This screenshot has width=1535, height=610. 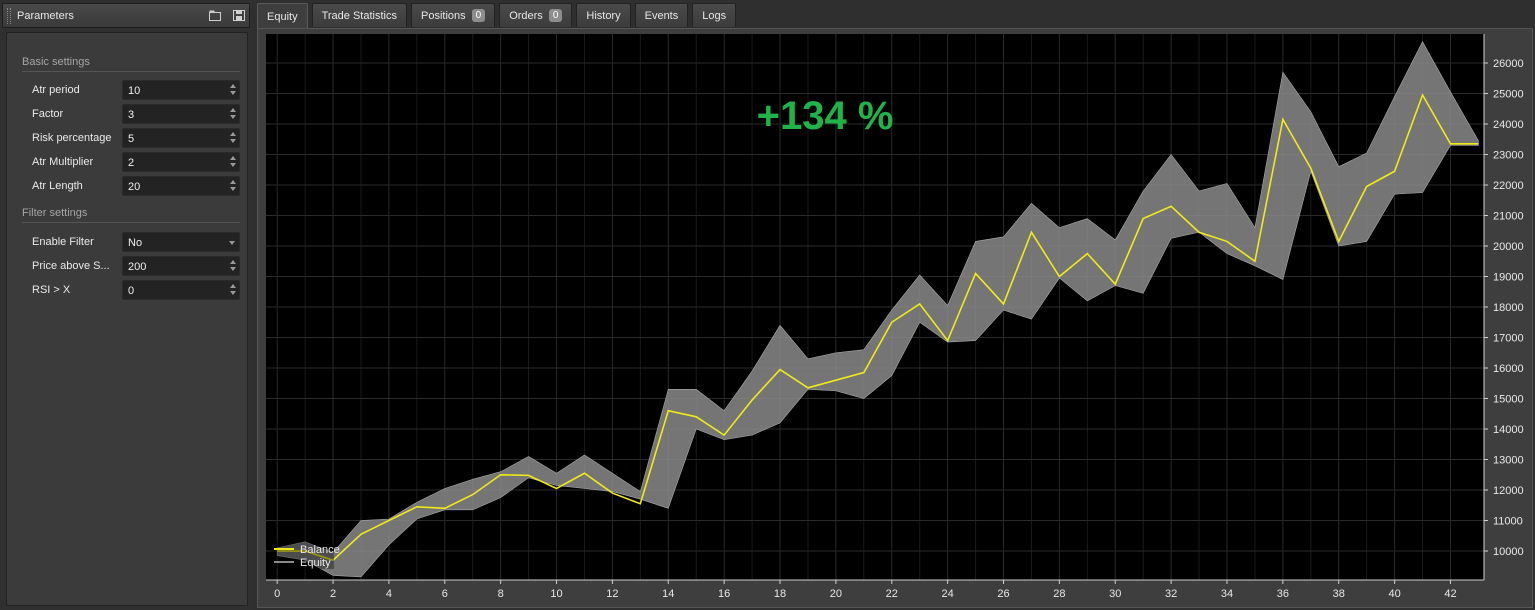 I want to click on tab-label: Positions, so click(x=443, y=15).